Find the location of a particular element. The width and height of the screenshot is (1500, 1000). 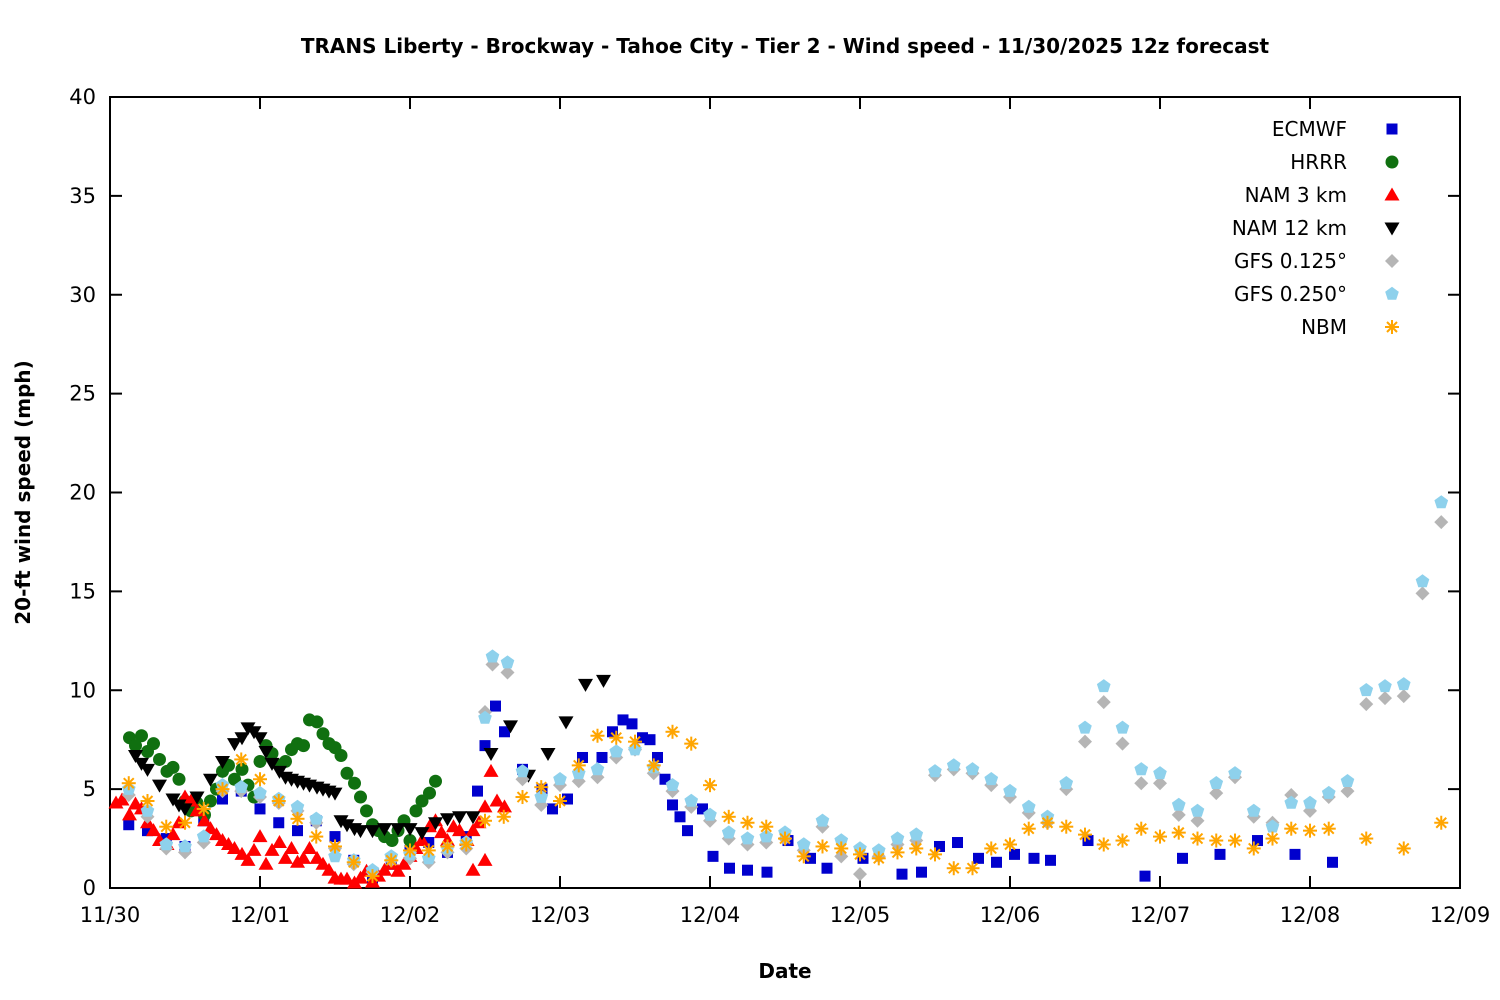

y-tick-label: 25 is located at coordinates (82, 394).